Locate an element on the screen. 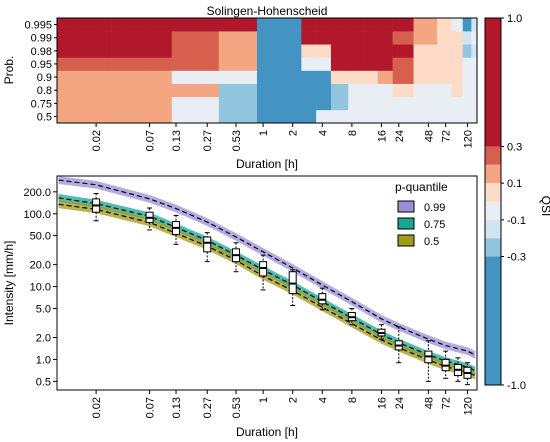 The image size is (550, 442). heatmap-y-ticks: 0.50.750.80.90.950.980.990.995 is located at coordinates (40, 71).